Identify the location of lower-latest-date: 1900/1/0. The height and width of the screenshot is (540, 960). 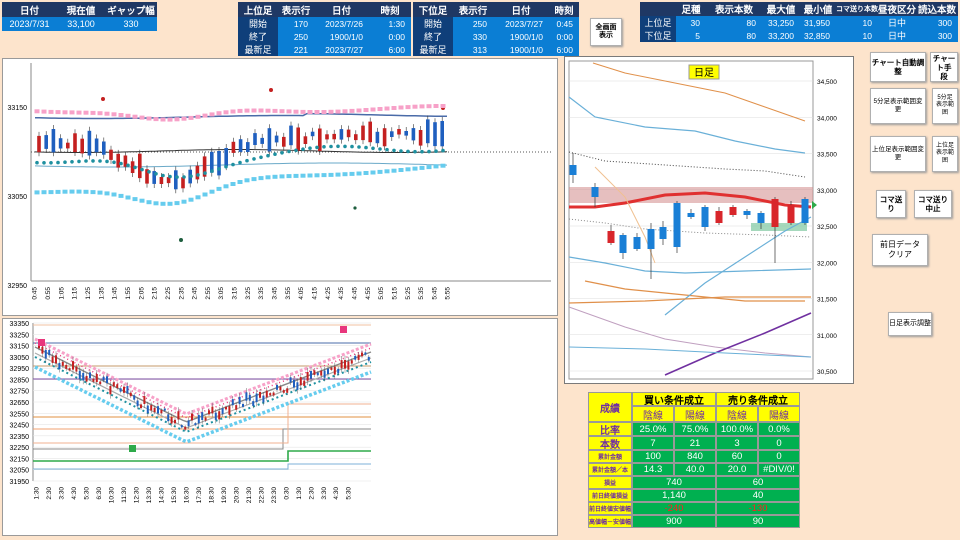
(521, 49).